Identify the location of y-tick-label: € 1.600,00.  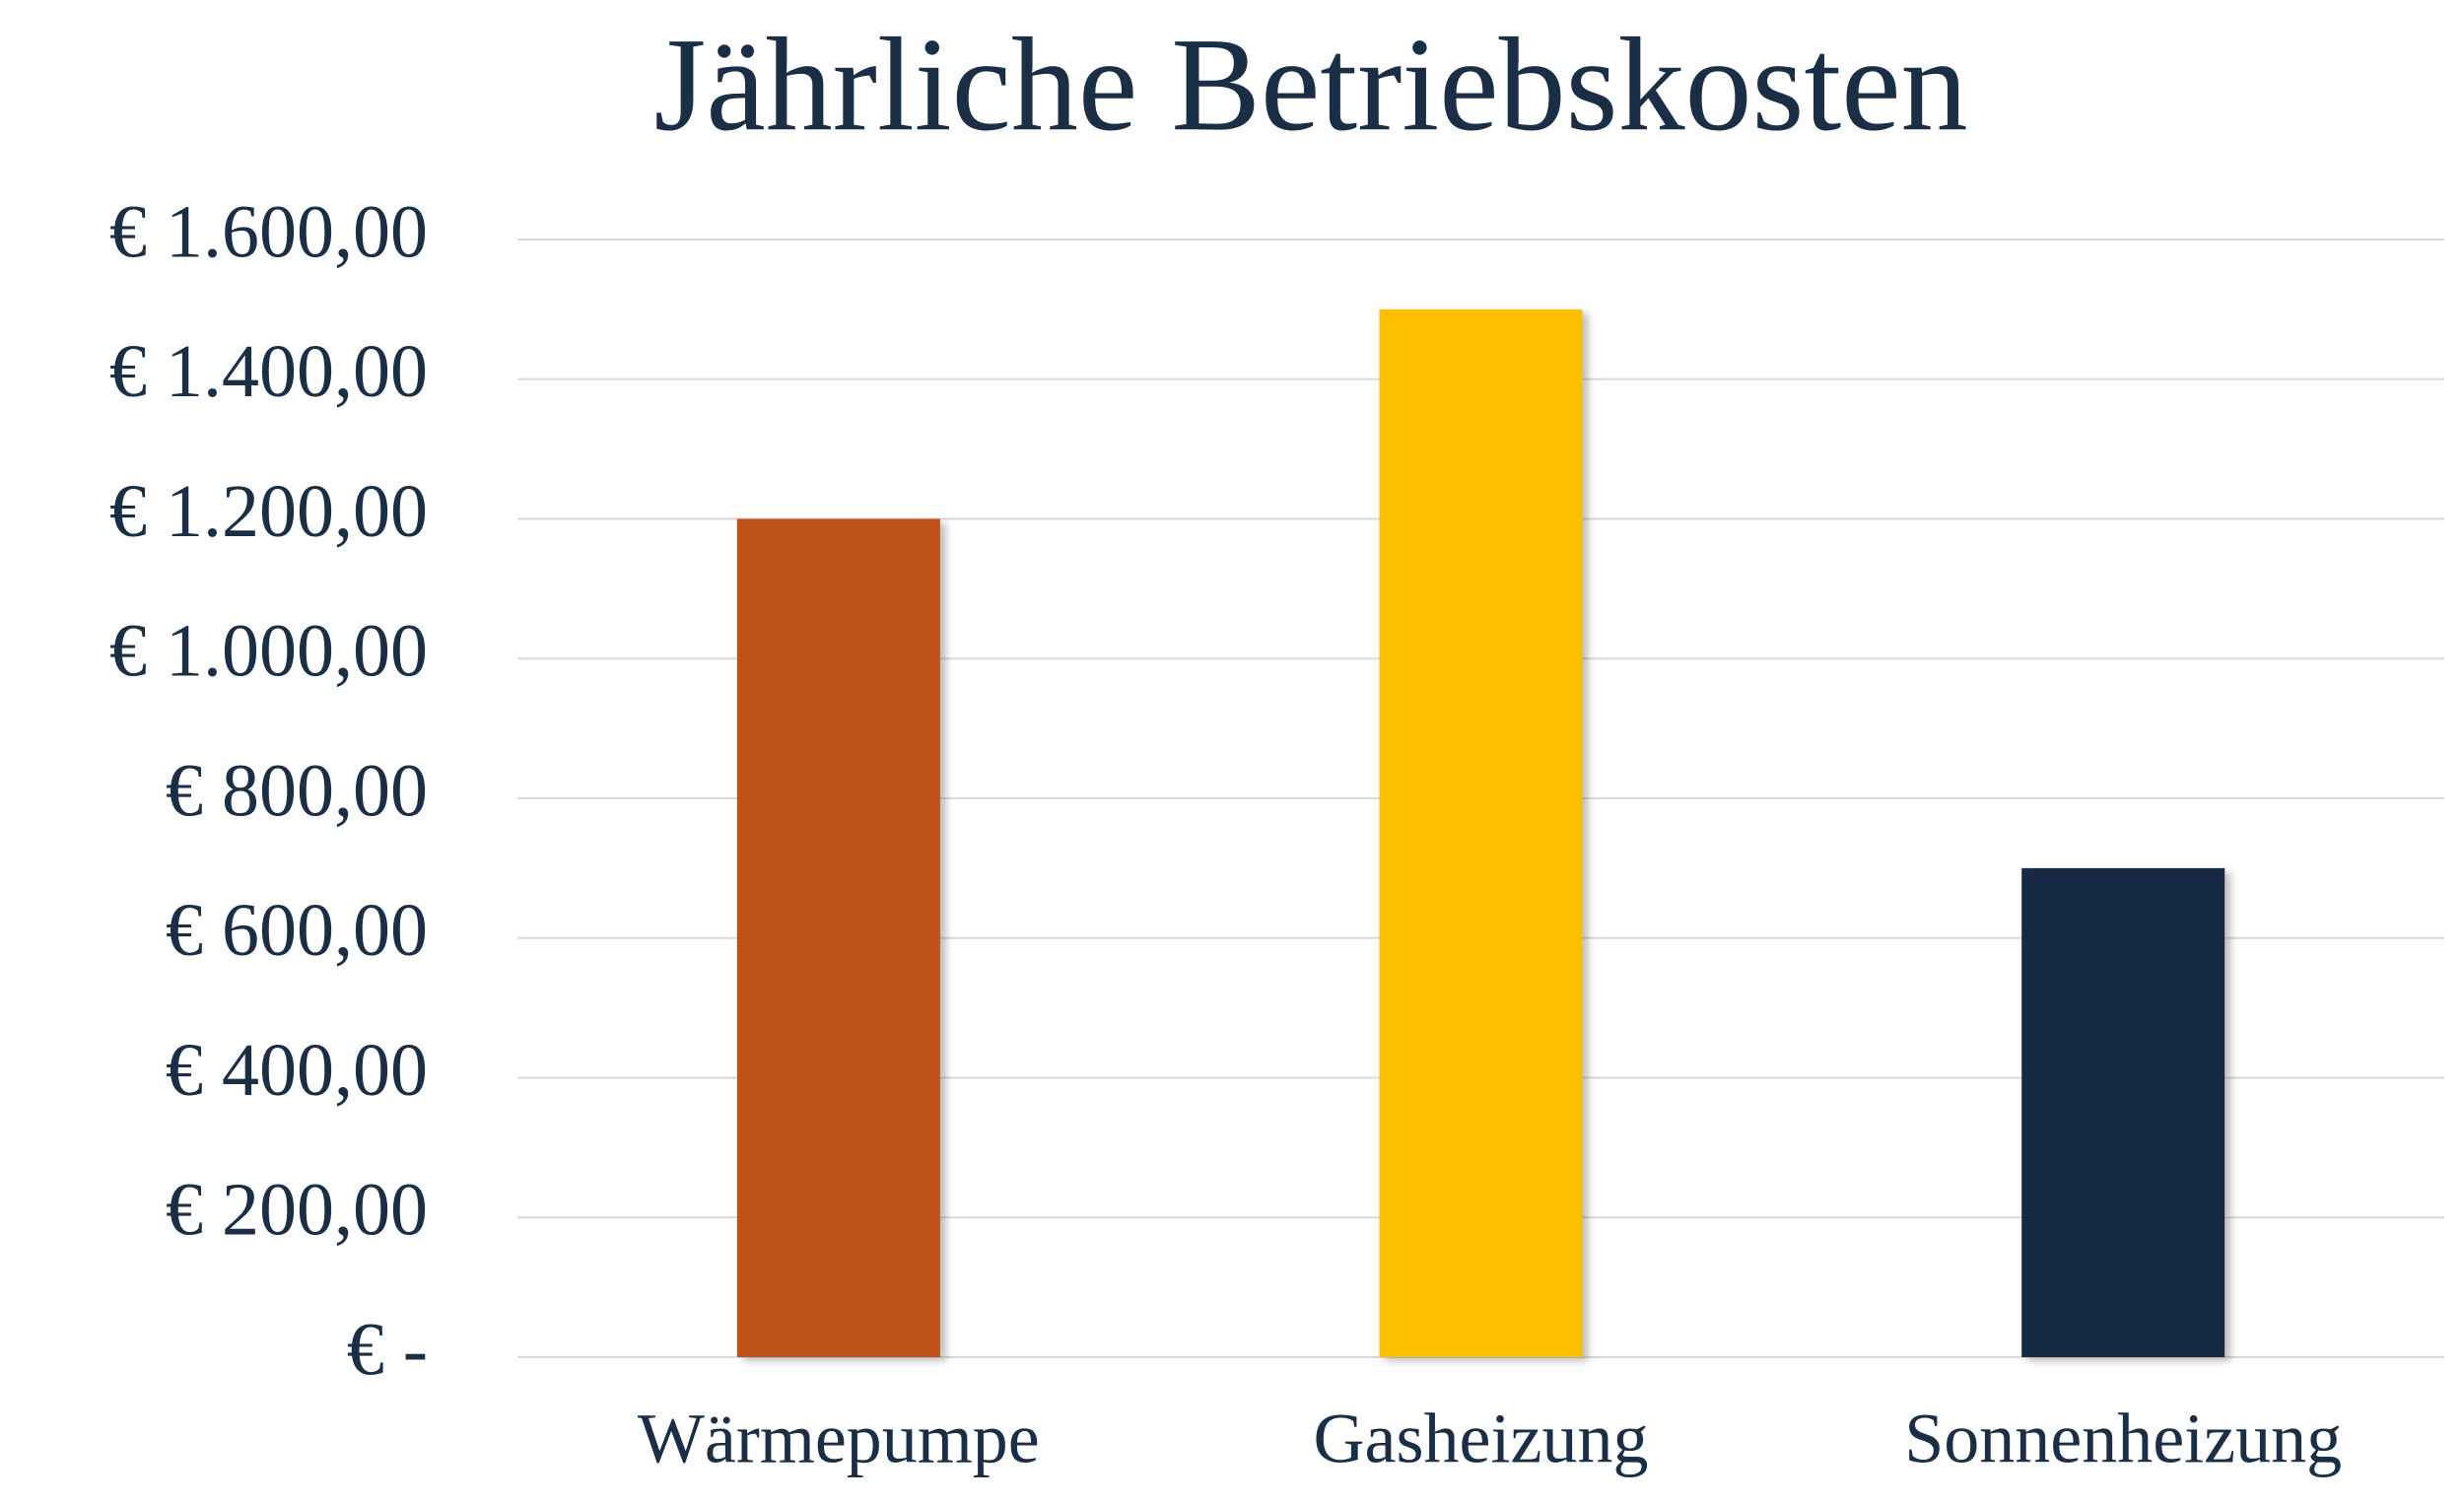
(268, 231).